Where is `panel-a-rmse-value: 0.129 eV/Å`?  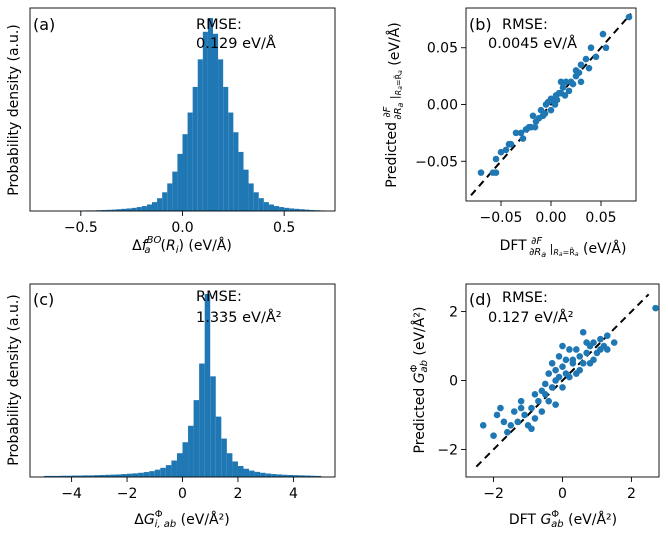
panel-a-rmse-value: 0.129 eV/Å is located at coordinates (236, 43).